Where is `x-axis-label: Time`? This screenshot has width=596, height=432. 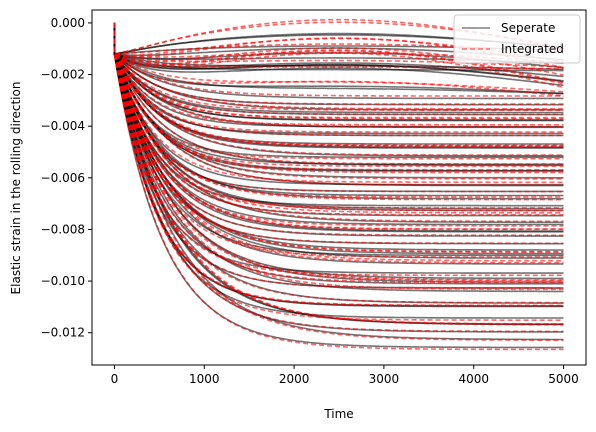
x-axis-label: Time is located at coordinates (338, 414).